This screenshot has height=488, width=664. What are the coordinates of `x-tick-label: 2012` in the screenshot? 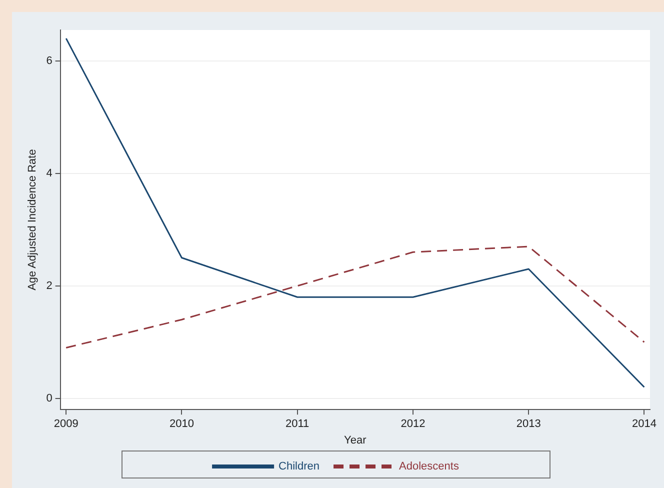 It's located at (413, 424).